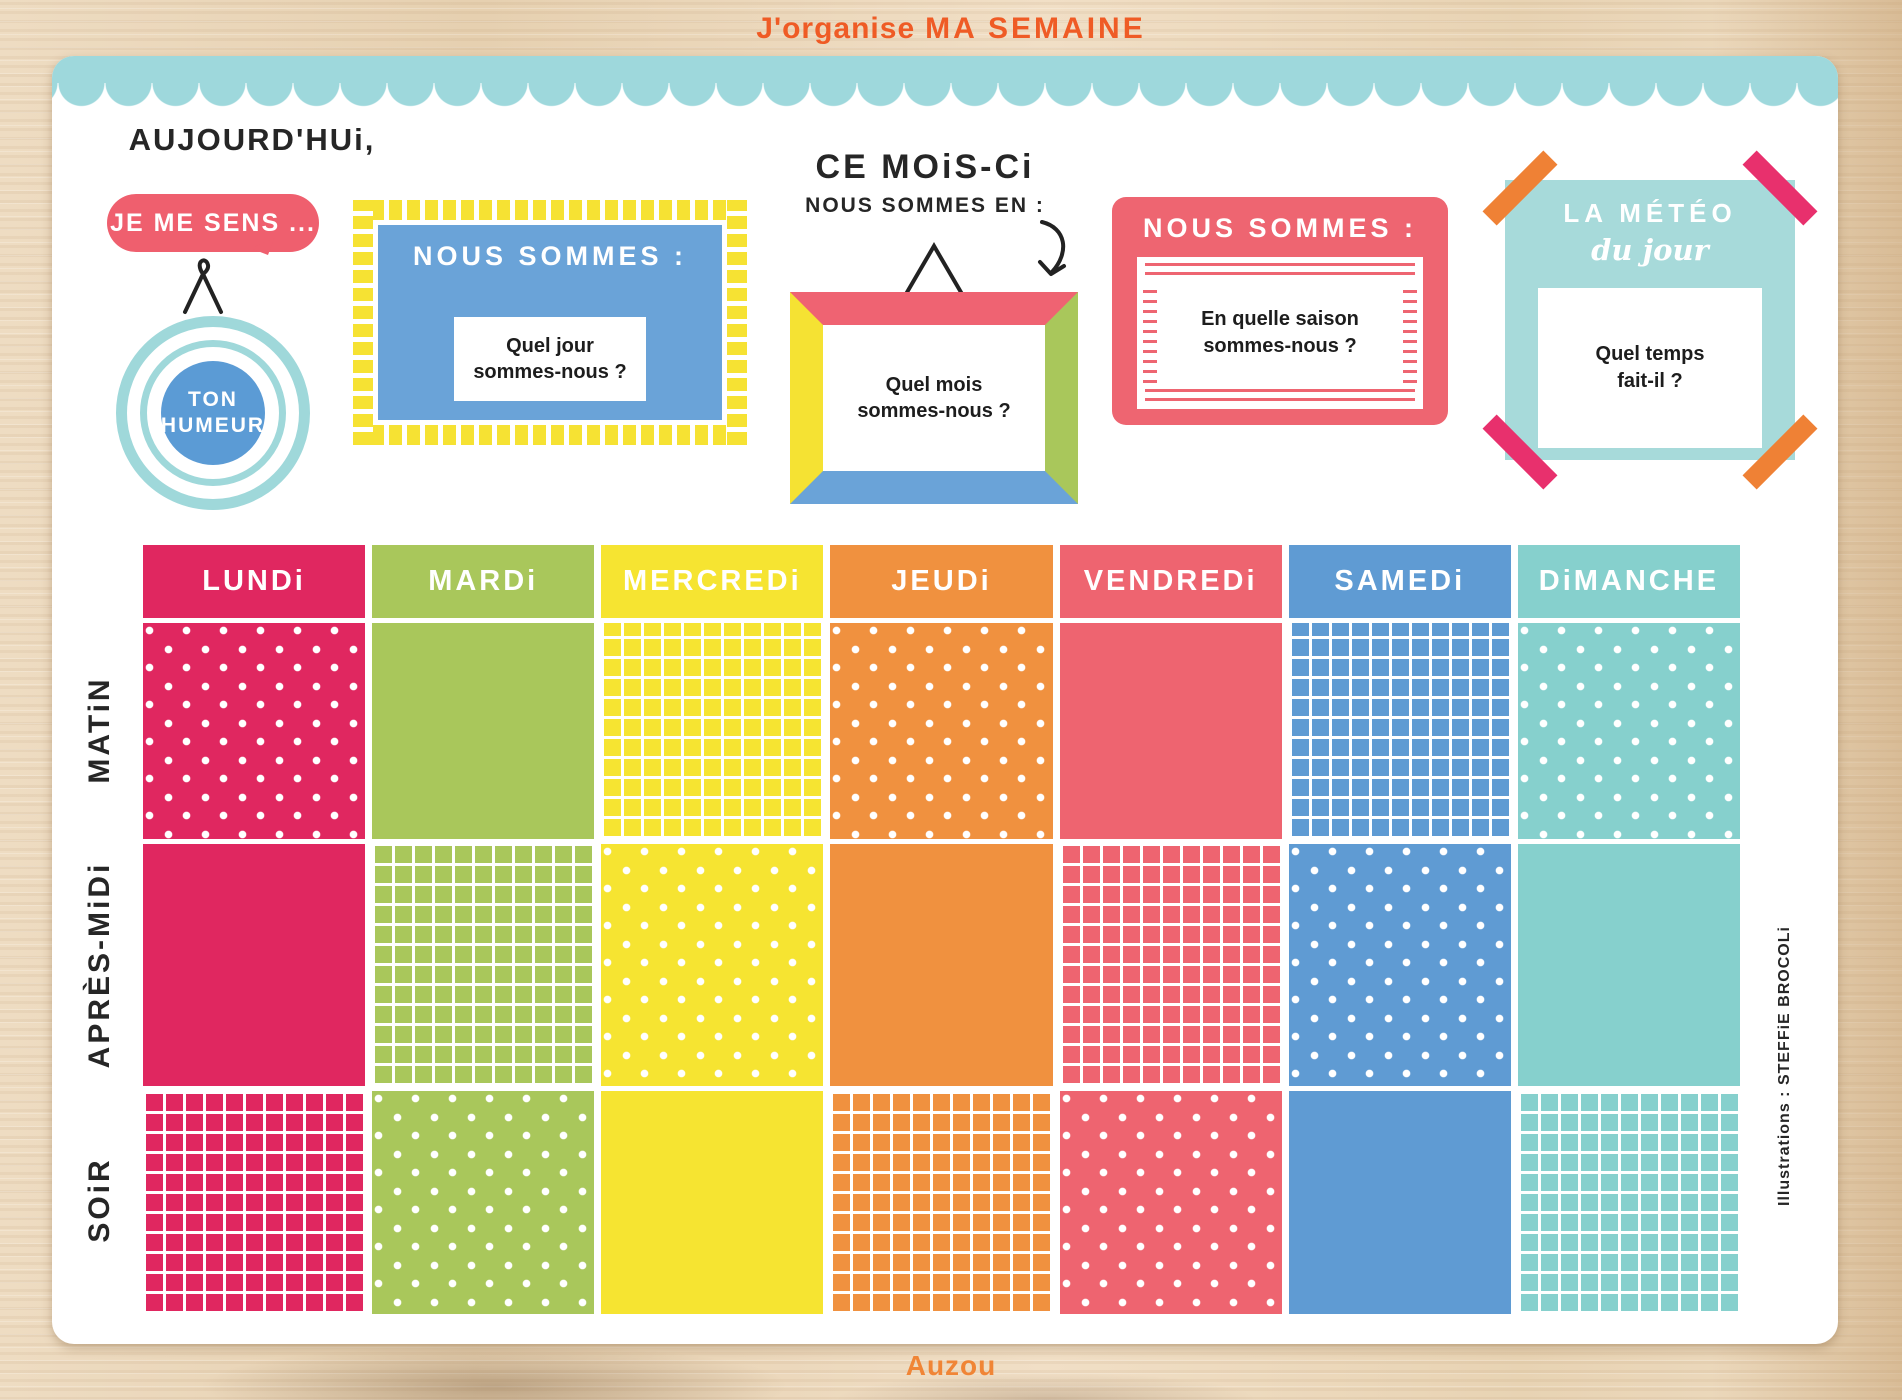  What do you see at coordinates (1628, 731) in the screenshot?
I see `grid-cell-dimanche-matin` at bounding box center [1628, 731].